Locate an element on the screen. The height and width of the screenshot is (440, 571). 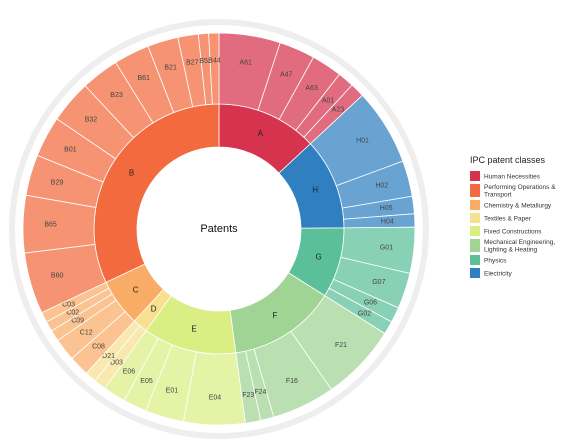
outer-label-h05: H05 is located at coordinates (386, 208).